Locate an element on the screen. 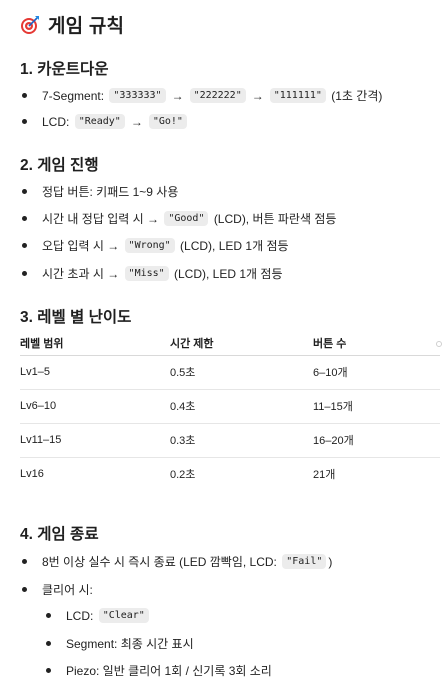 The image size is (443, 685). inline-code: "Clear" is located at coordinates (123, 615).